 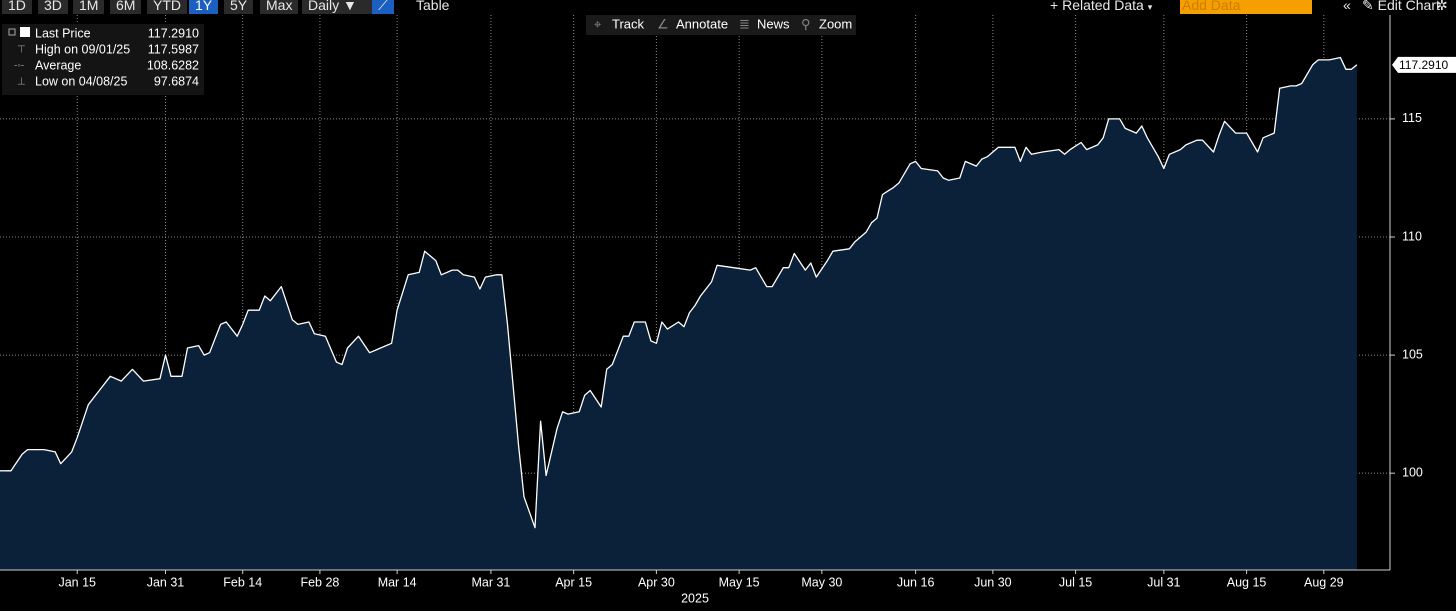 I want to click on zoom-button: ⚲ Zoom, so click(x=826, y=23).